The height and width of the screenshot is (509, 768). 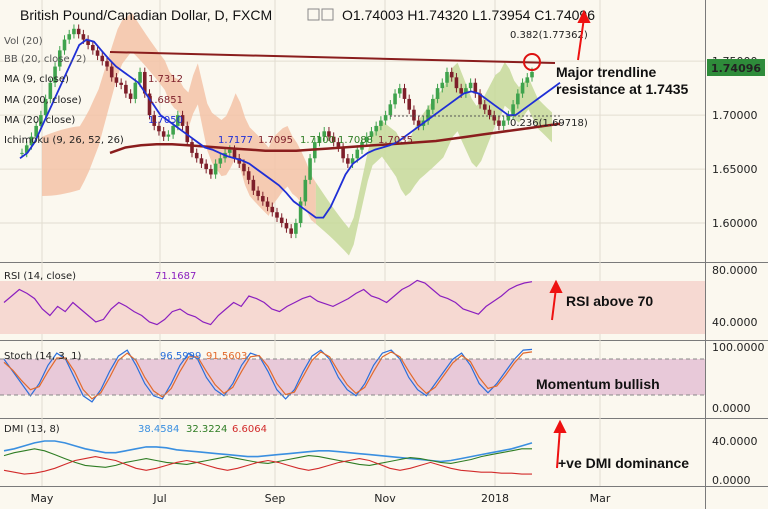 What do you see at coordinates (45, 59) in the screenshot?
I see `legend-bb: BB (20, close, 2)` at bounding box center [45, 59].